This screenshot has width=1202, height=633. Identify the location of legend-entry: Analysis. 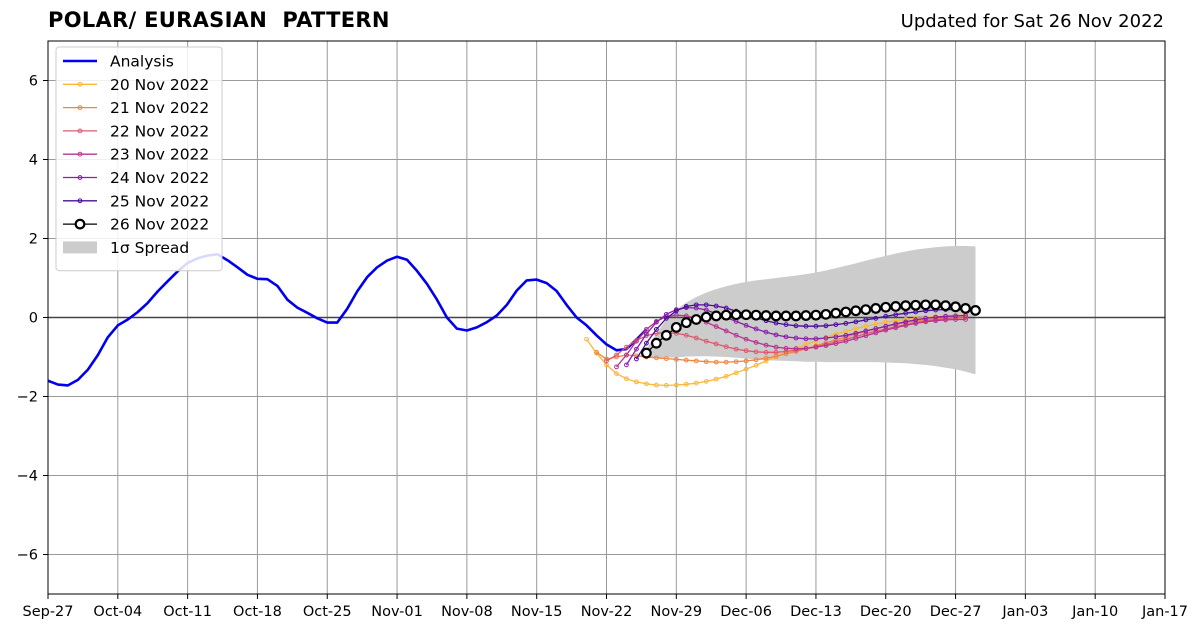
(118, 62).